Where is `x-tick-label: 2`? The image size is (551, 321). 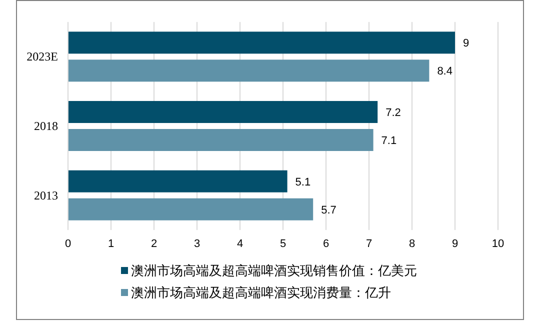
x-tick-label: 2 is located at coordinates (154, 244).